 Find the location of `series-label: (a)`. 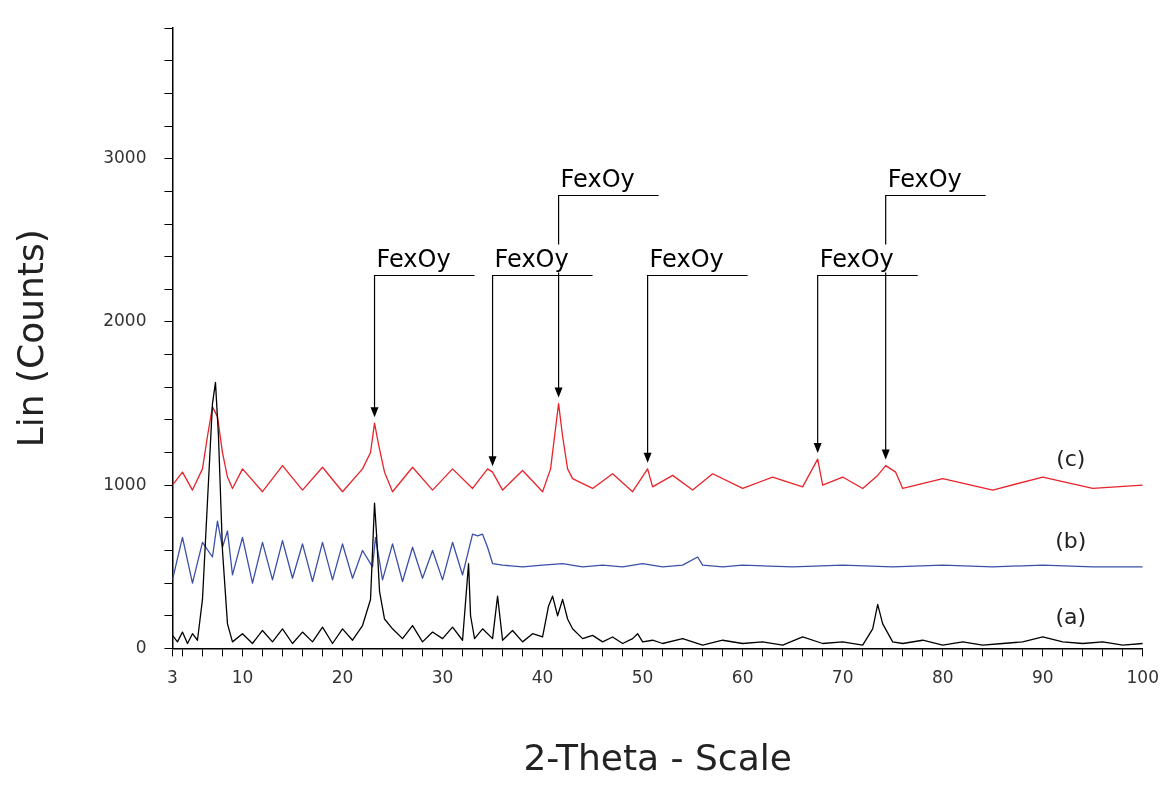

series-label: (a) is located at coordinates (1071, 617).